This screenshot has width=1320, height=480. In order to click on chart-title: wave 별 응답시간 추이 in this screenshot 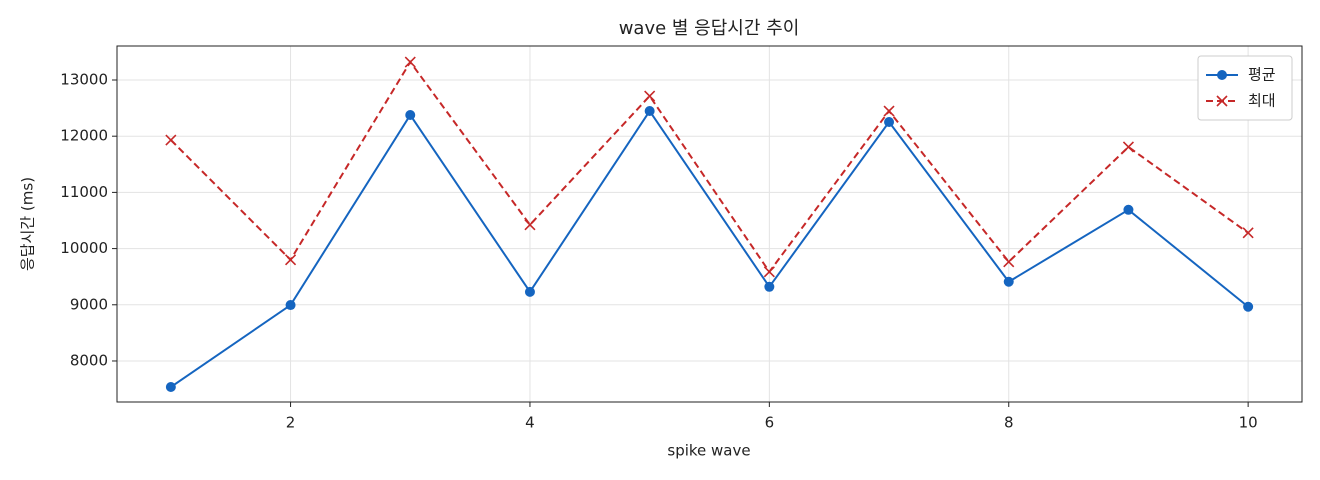, I will do `click(709, 28)`.